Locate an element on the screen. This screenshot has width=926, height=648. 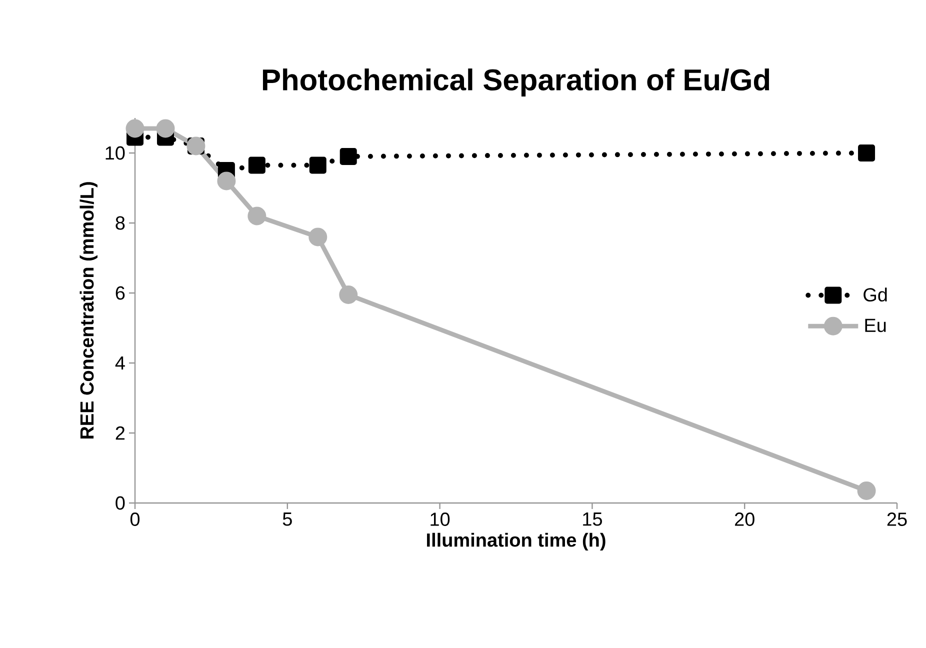
chart-title: Photochemical Separation of Eu/Gd is located at coordinates (516, 82).